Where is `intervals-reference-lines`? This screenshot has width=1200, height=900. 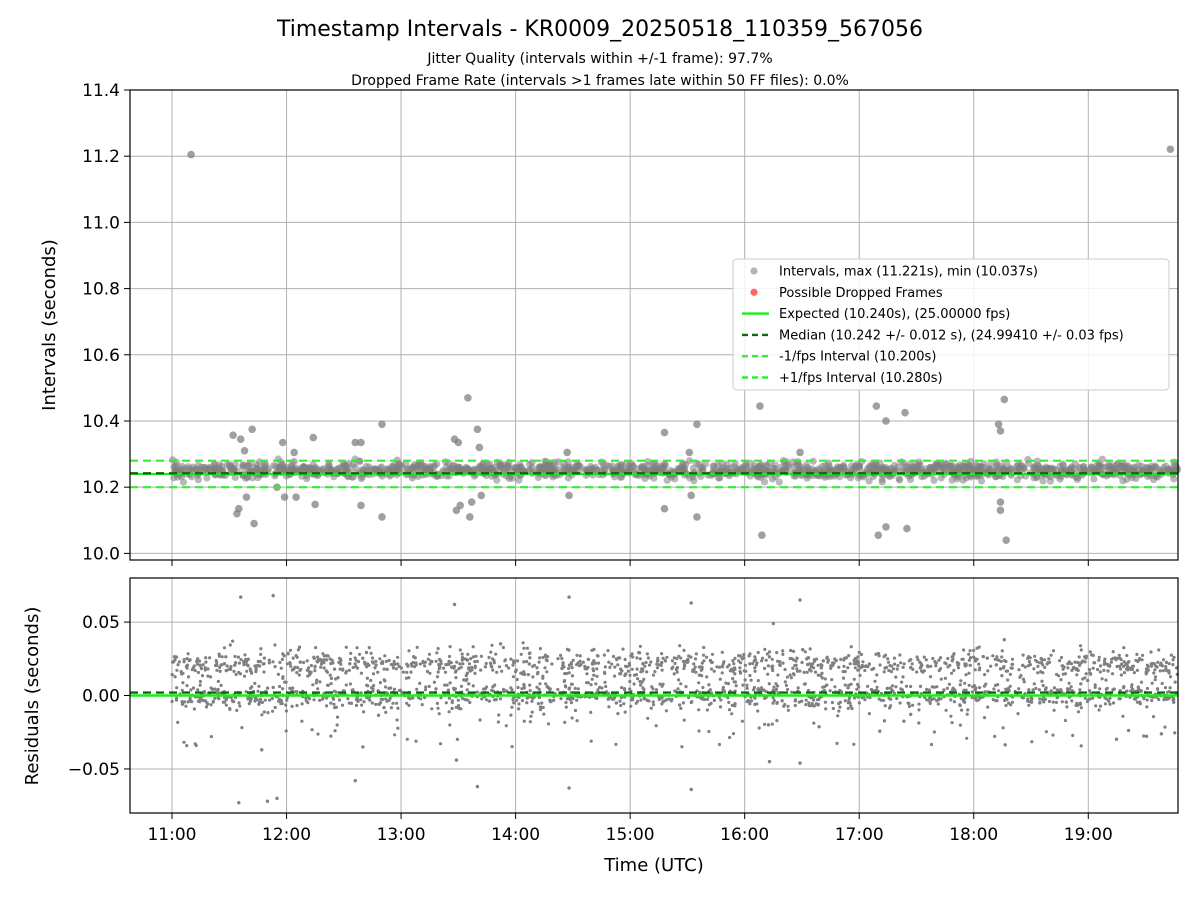 intervals-reference-lines is located at coordinates (654, 474).